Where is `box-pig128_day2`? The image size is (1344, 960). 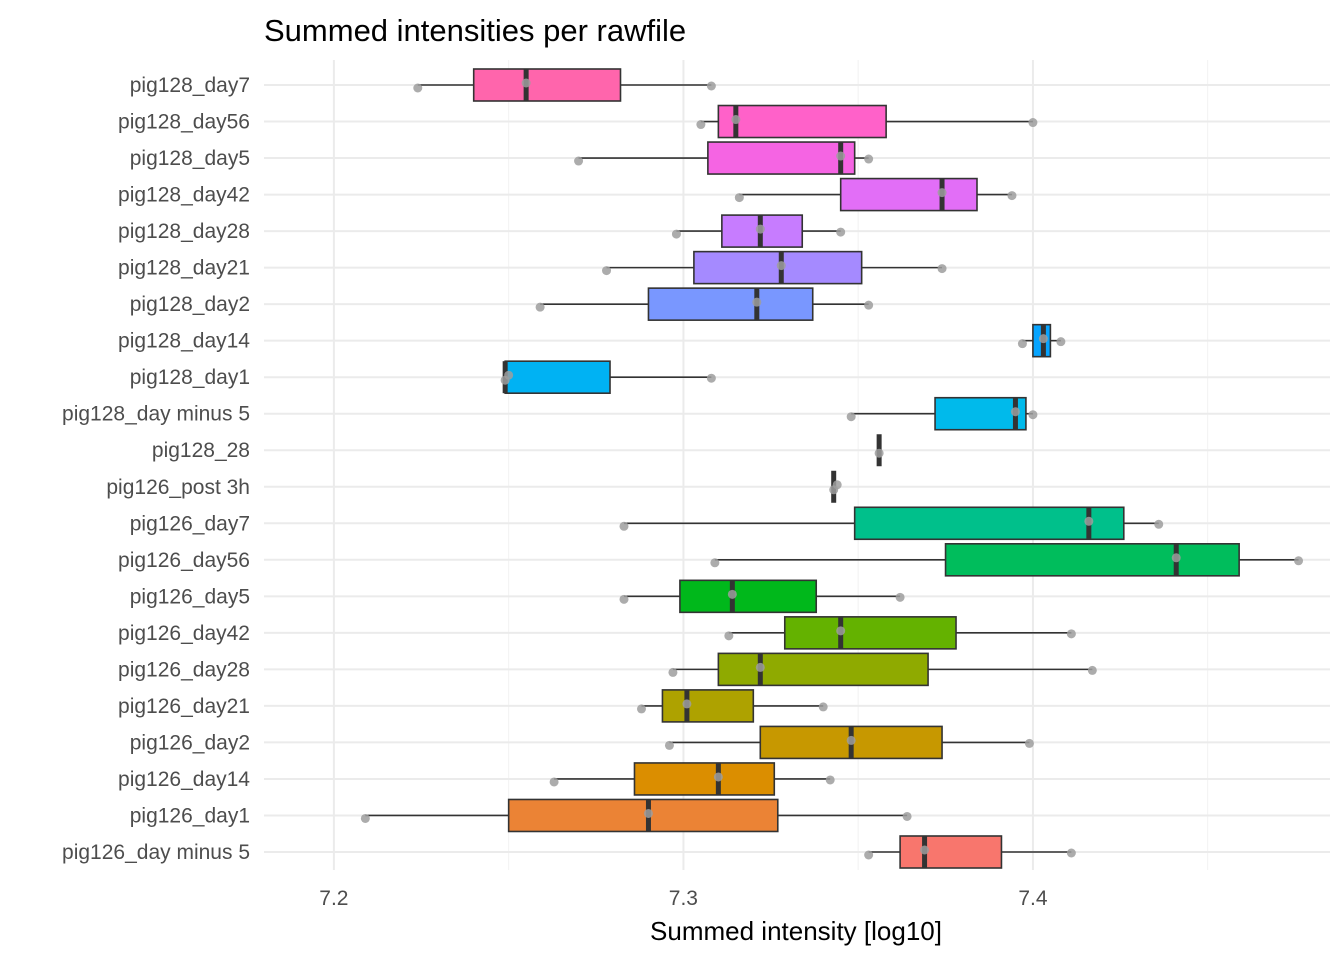
box-pig128_day2 is located at coordinates (704, 304).